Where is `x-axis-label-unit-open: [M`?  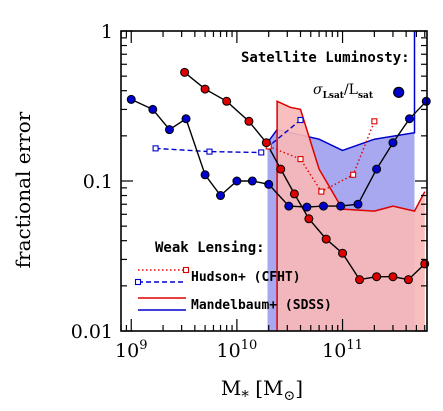 x-axis-label-unit-open: [M is located at coordinates (266, 388).